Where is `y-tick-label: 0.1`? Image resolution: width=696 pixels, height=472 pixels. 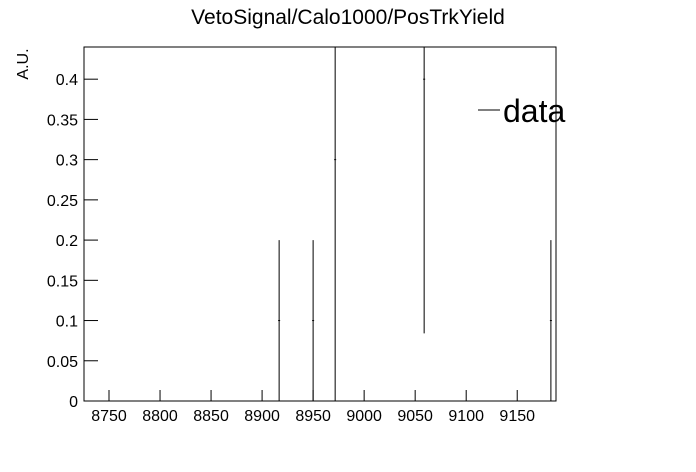
y-tick-label: 0.1 is located at coordinates (67, 322).